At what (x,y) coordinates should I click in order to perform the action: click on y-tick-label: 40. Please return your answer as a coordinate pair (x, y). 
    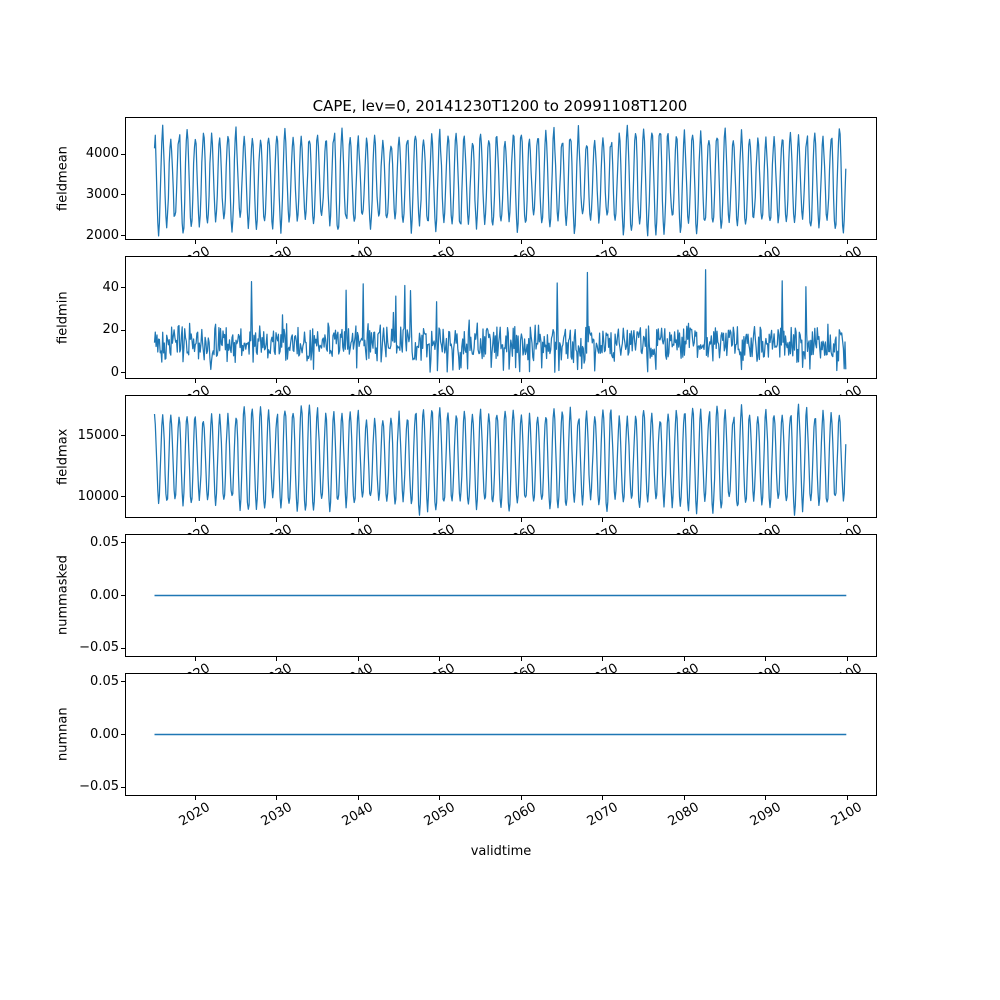
    Looking at the image, I should click on (110, 287).